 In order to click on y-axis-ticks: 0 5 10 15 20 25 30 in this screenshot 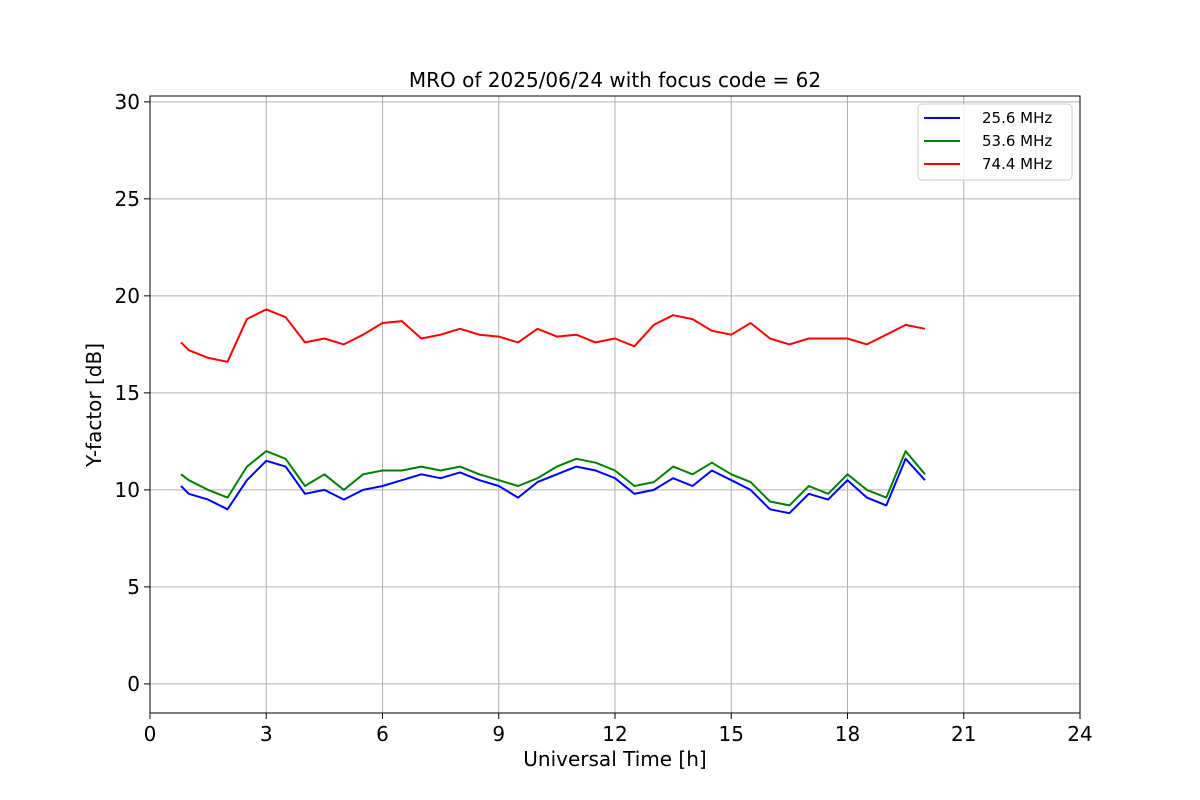, I will do `click(132, 393)`.